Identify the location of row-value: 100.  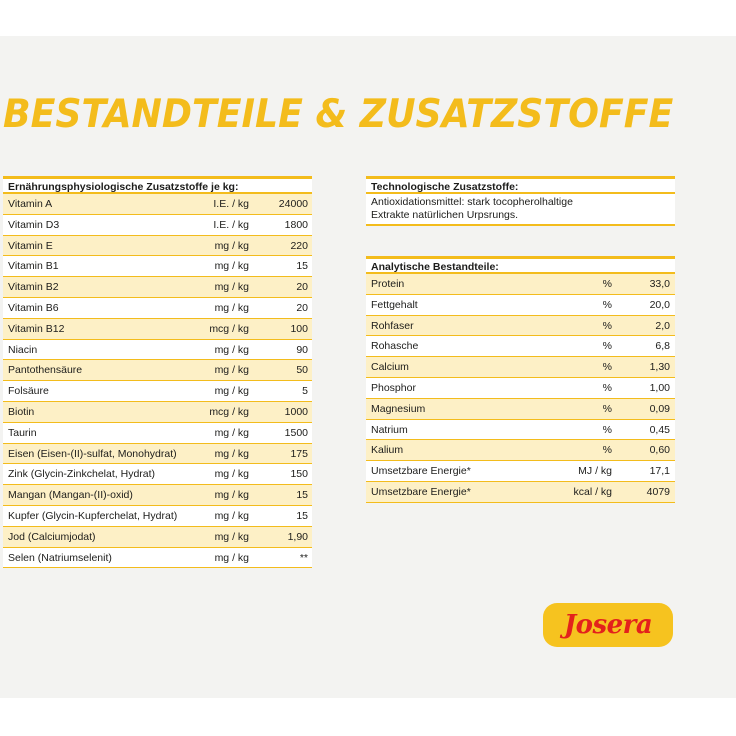
(299, 328).